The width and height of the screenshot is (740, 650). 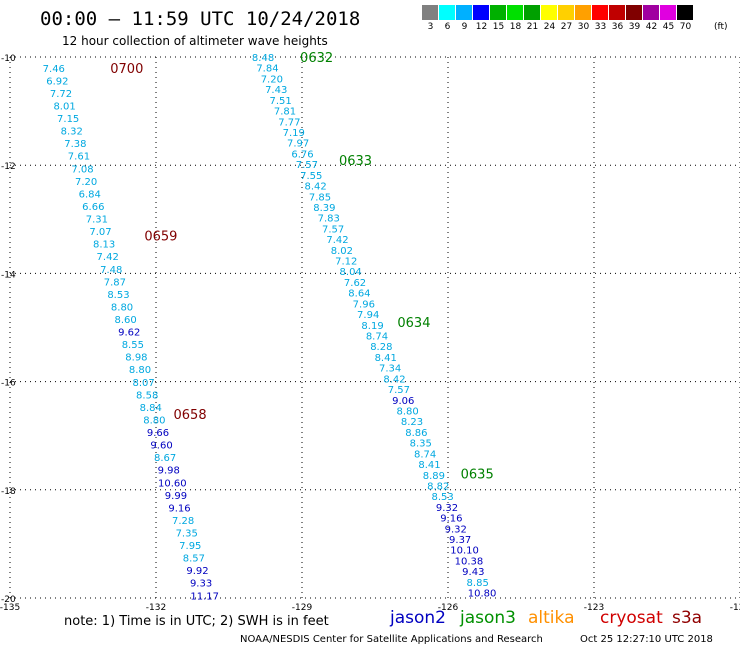 I want to click on legend-altika: altika, so click(x=551, y=618).